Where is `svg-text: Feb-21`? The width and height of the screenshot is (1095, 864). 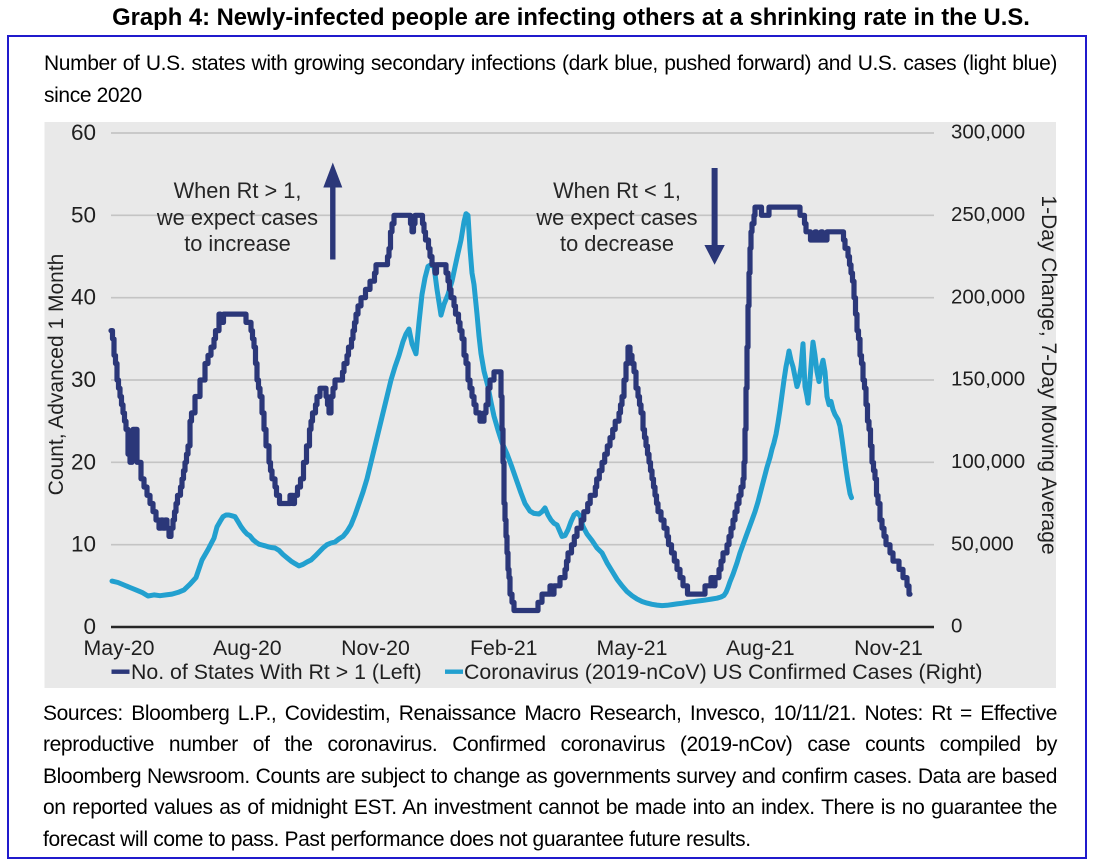 svg-text: Feb-21 is located at coordinates (503, 648).